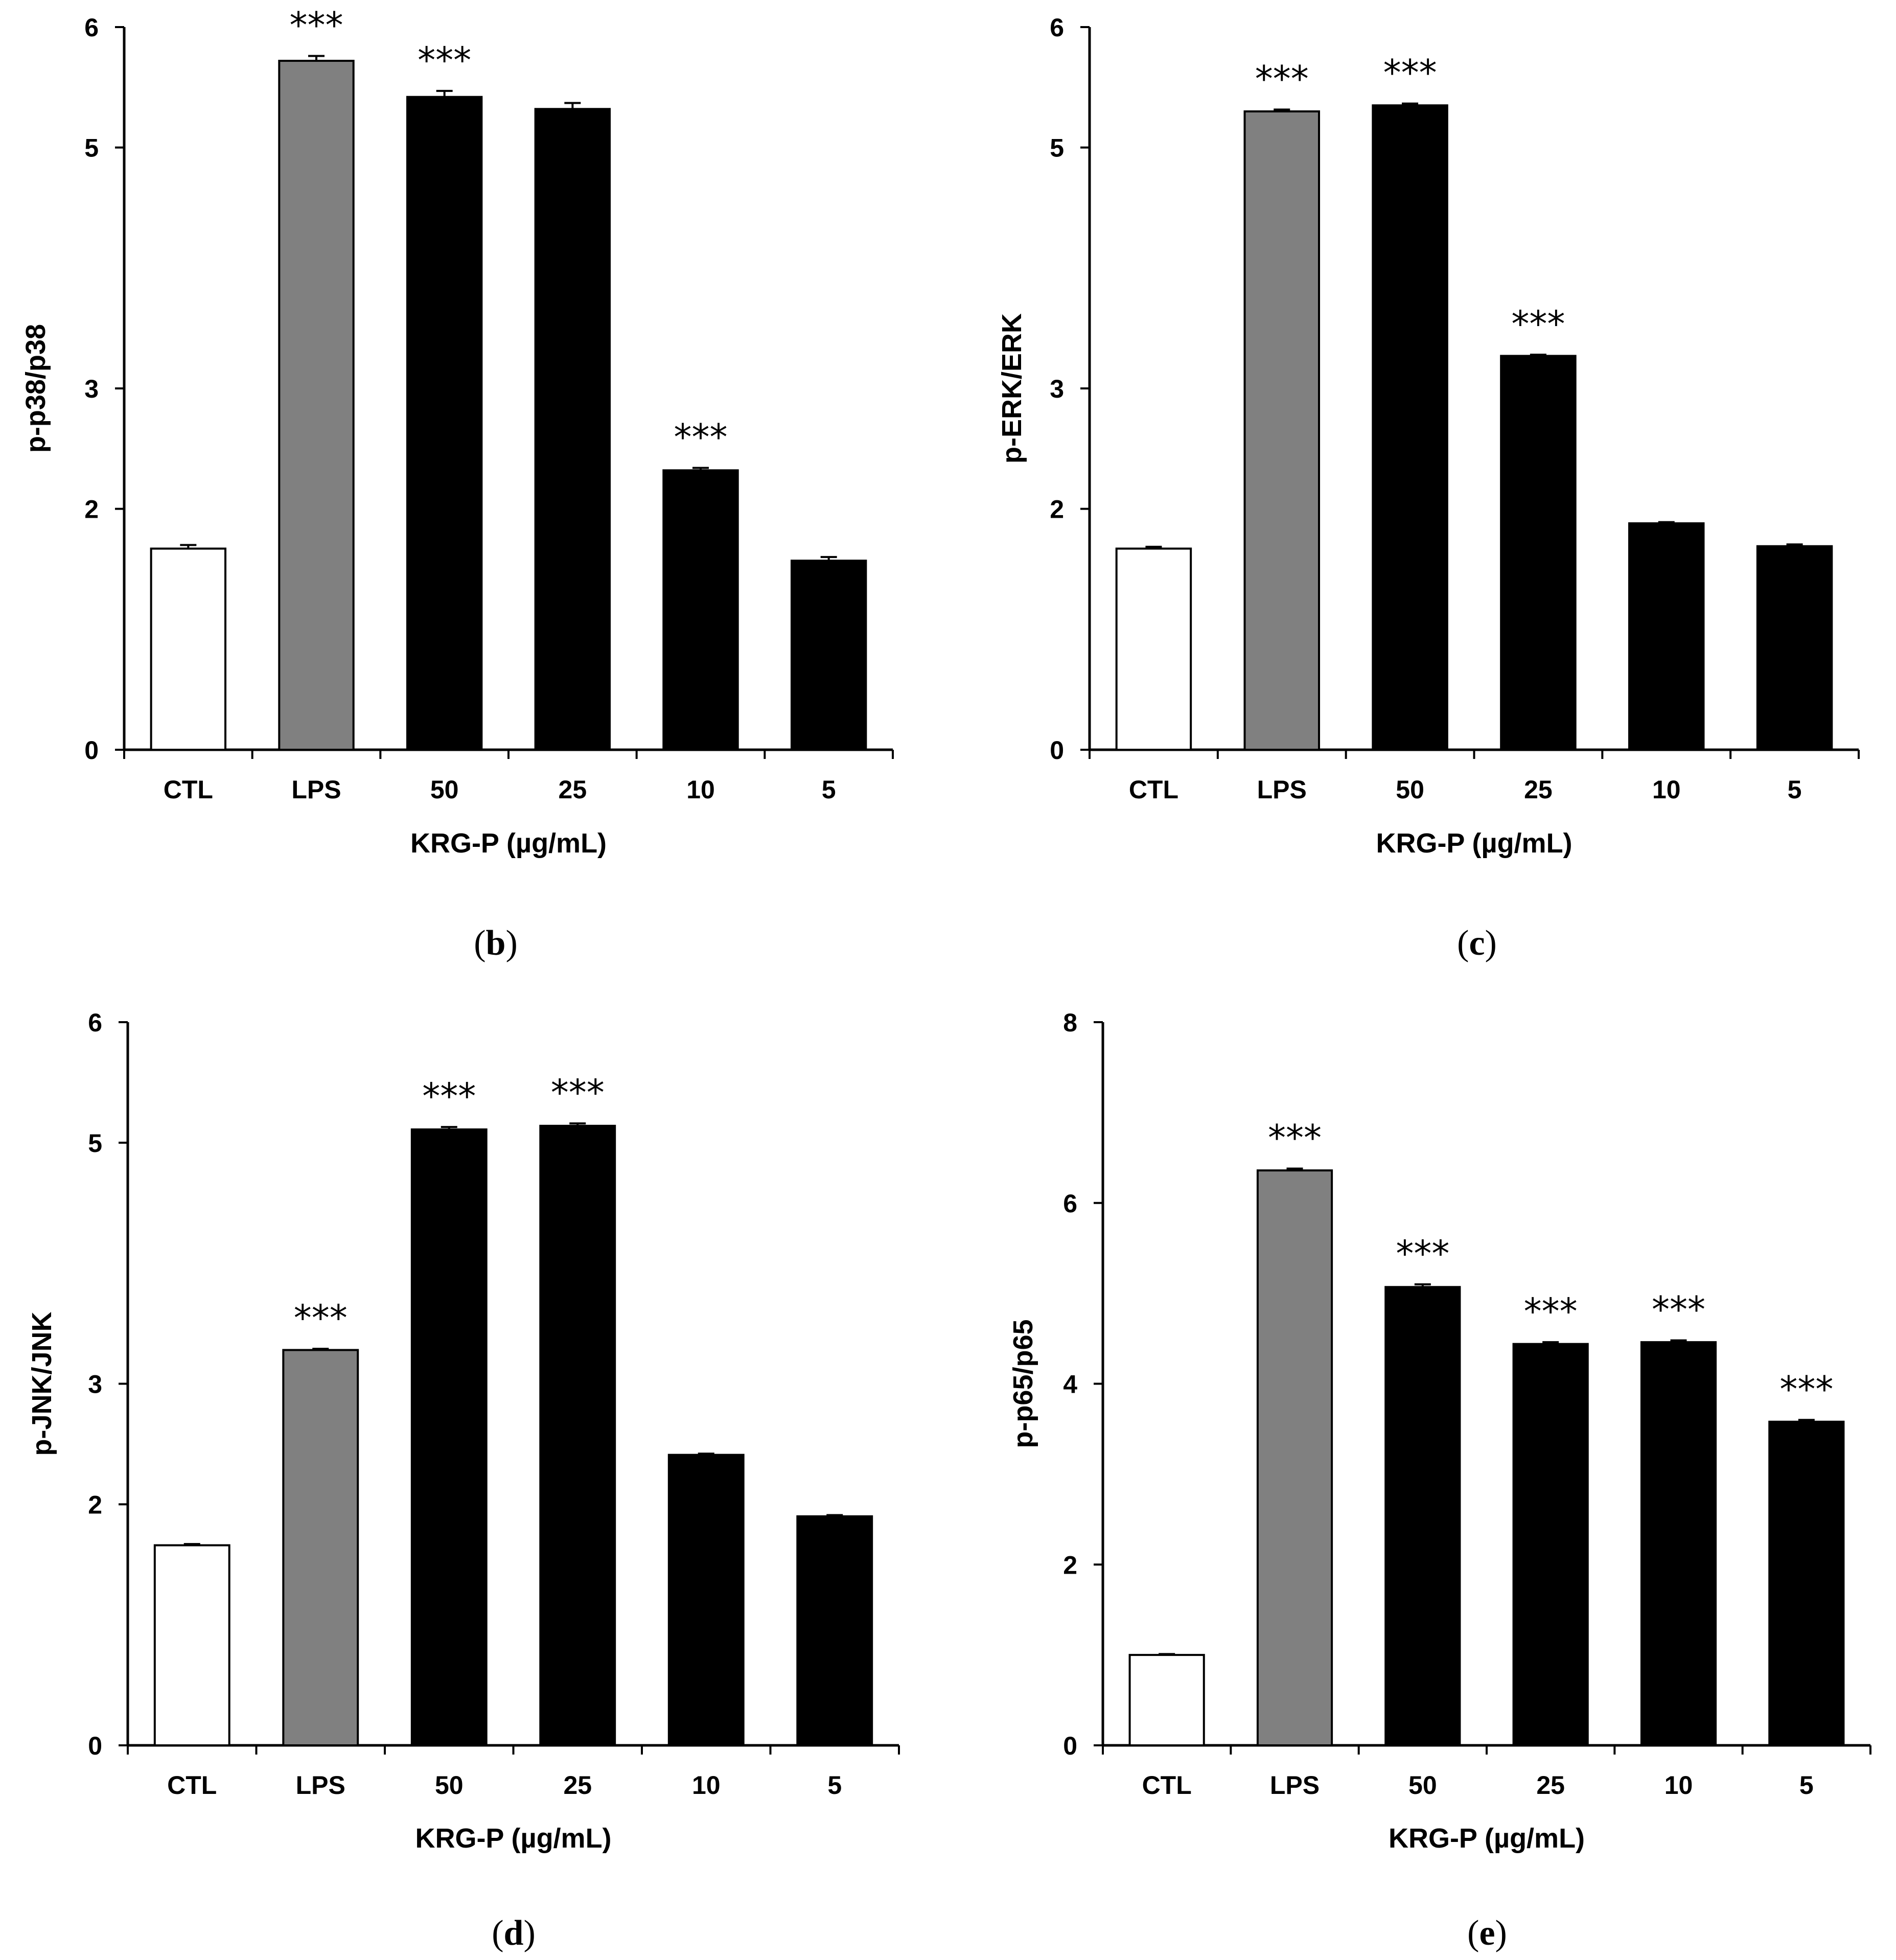 Image resolution: width=1896 pixels, height=1960 pixels. What do you see at coordinates (35, 389) in the screenshot?
I see `y-axis-label: p-p38/p38` at bounding box center [35, 389].